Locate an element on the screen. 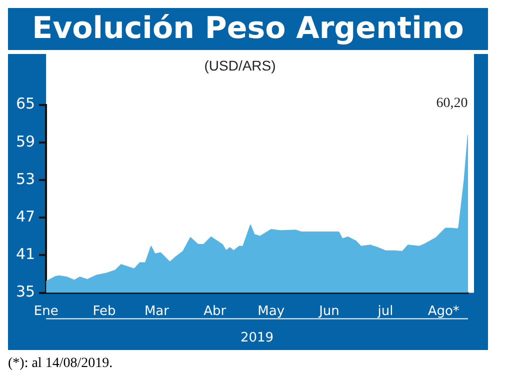 Image resolution: width=520 pixels, height=390 pixels. x-tick-label: May is located at coordinates (271, 311).